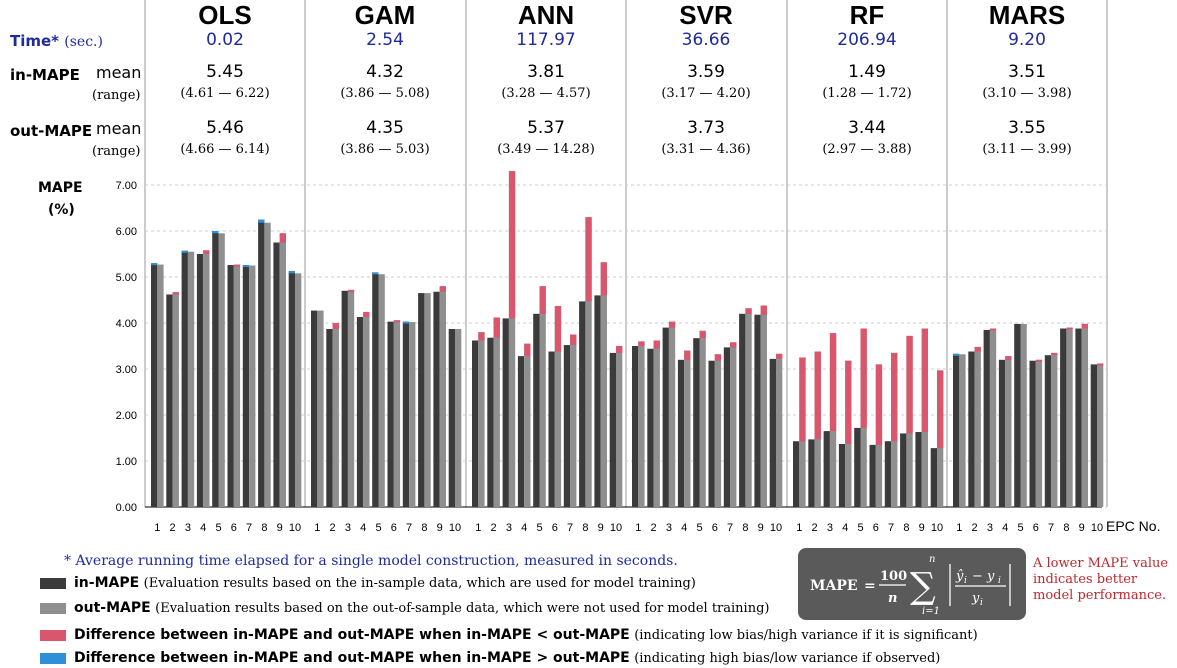  Describe the element at coordinates (112, 608) in the screenshot. I see `legend-label: out-MAPE` at that location.